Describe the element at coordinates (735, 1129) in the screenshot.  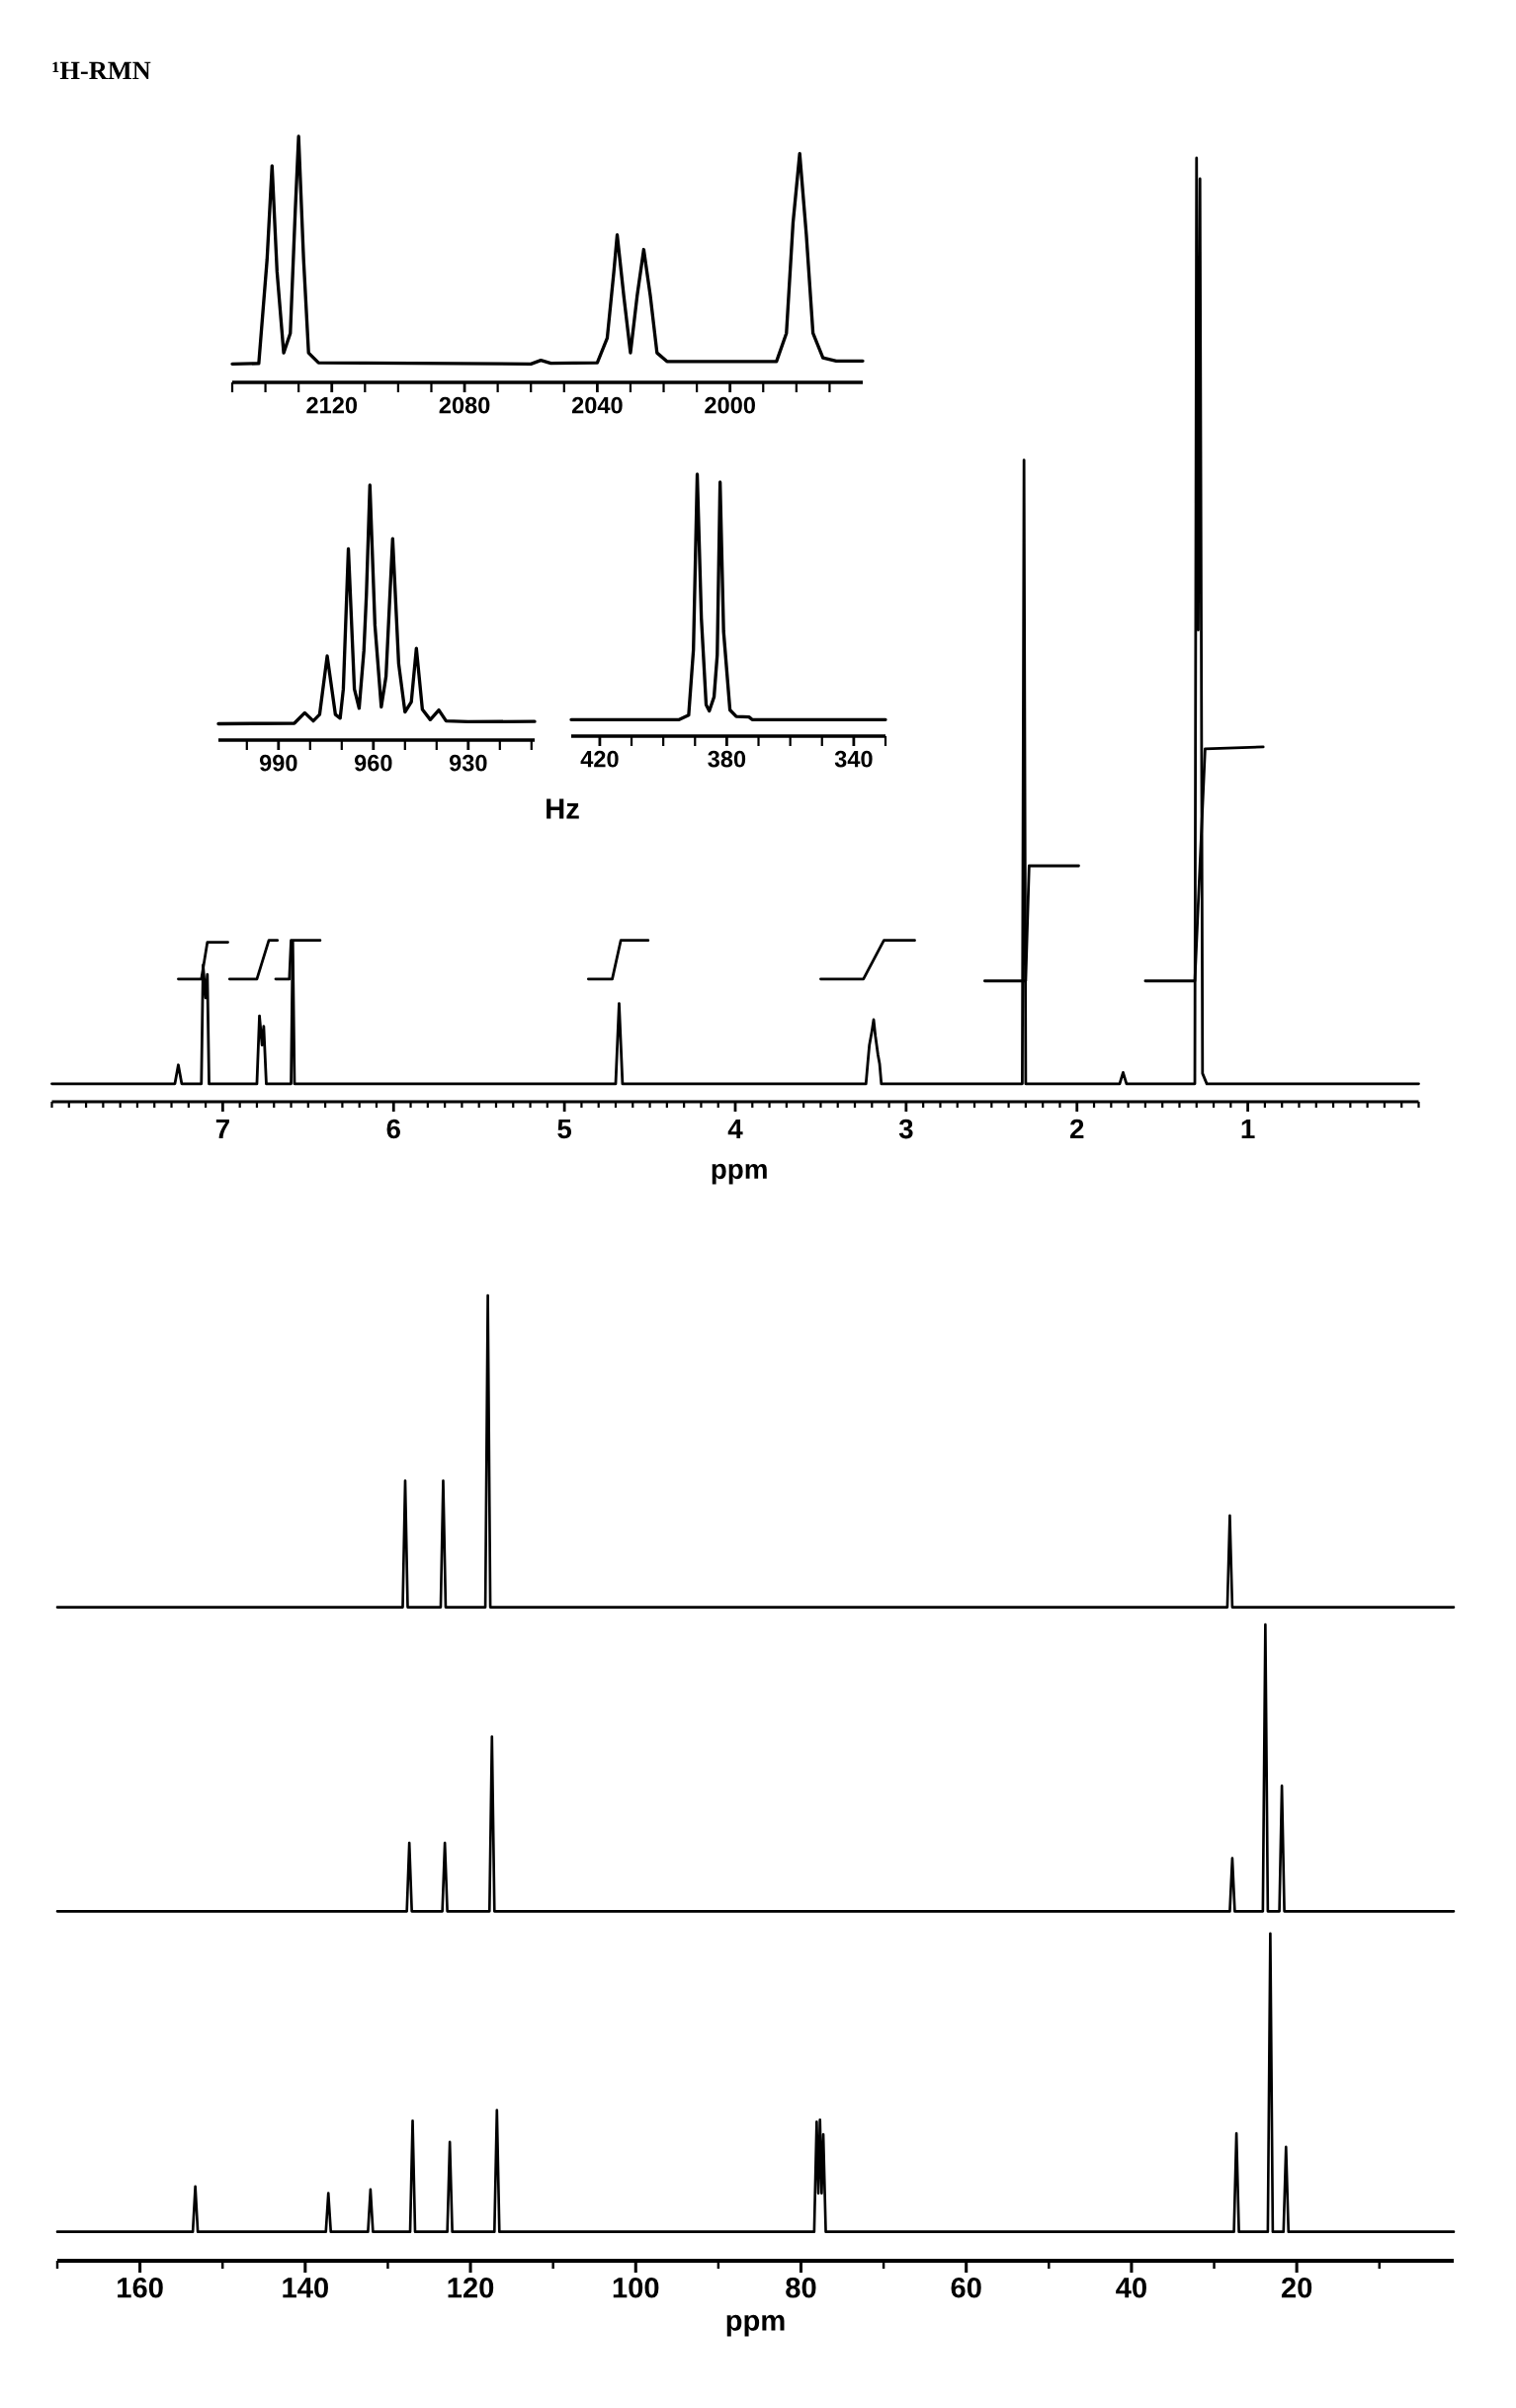
I see `x-tick-label: 4` at that location.